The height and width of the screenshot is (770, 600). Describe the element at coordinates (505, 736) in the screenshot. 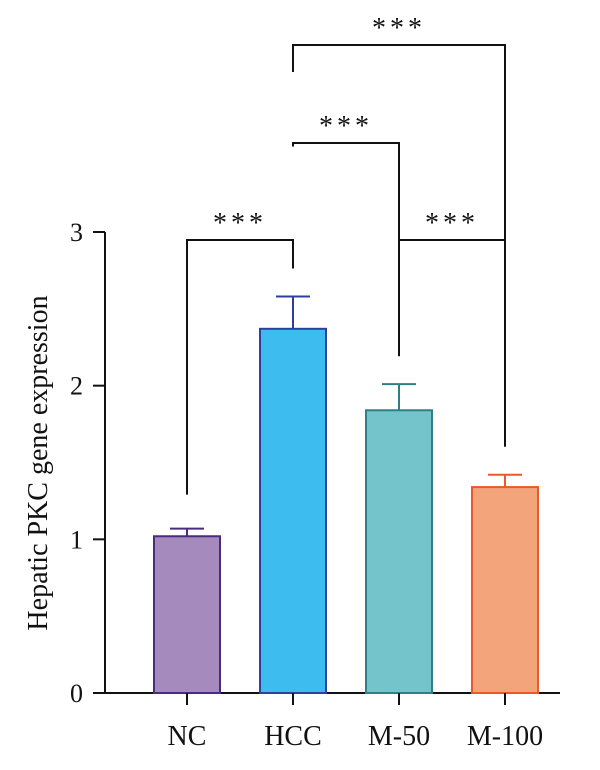

I see `x-tick-label-m-100: M-100` at that location.